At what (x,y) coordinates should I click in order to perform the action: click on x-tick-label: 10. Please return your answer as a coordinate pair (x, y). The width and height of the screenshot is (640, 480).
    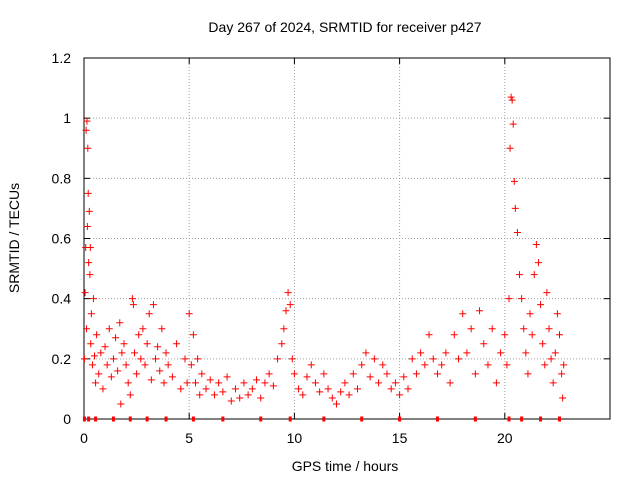
    Looking at the image, I should click on (295, 438).